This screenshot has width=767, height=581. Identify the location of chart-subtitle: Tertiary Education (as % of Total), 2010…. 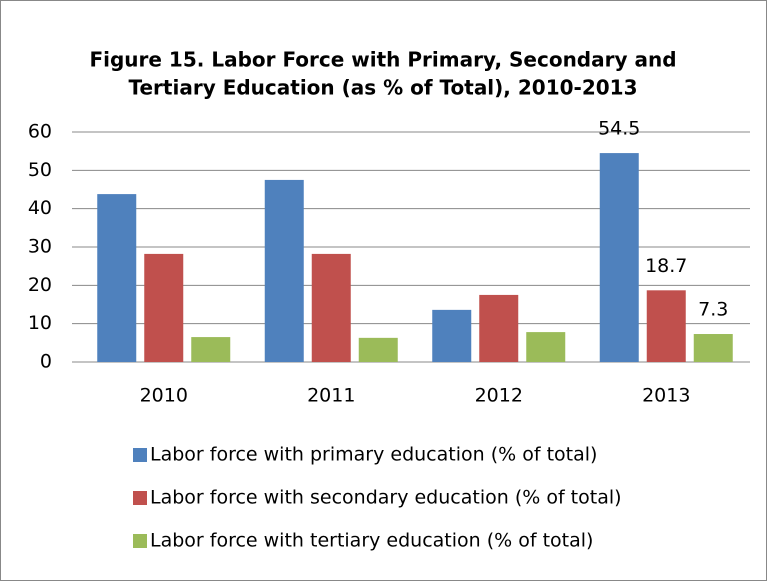
(383, 88).